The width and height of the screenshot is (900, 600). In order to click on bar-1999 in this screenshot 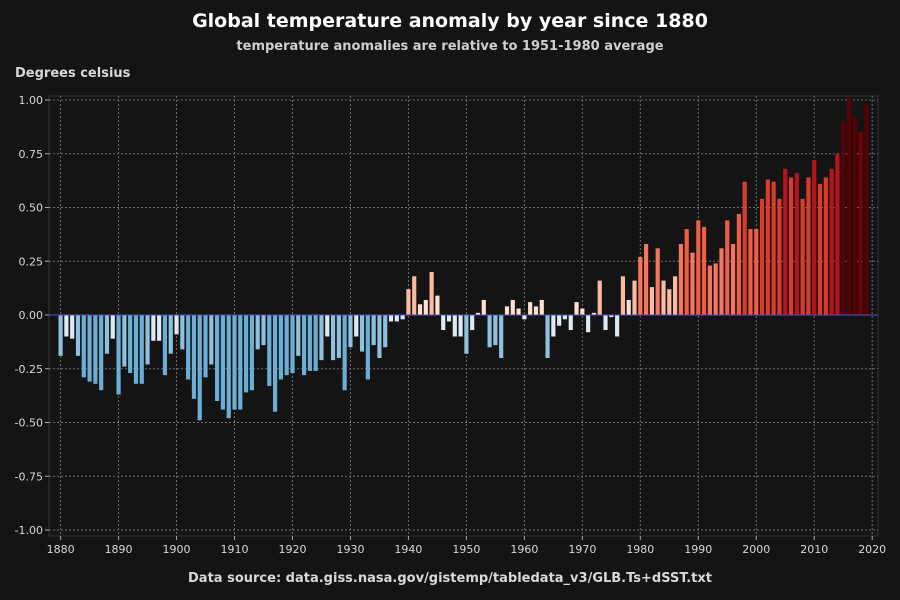, I will do `click(750, 272)`.